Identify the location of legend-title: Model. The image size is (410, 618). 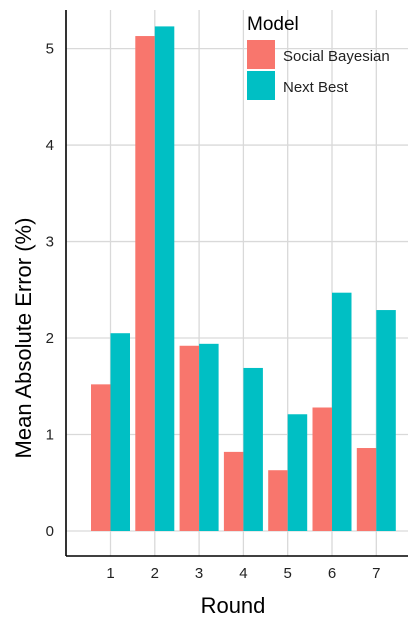
(273, 24).